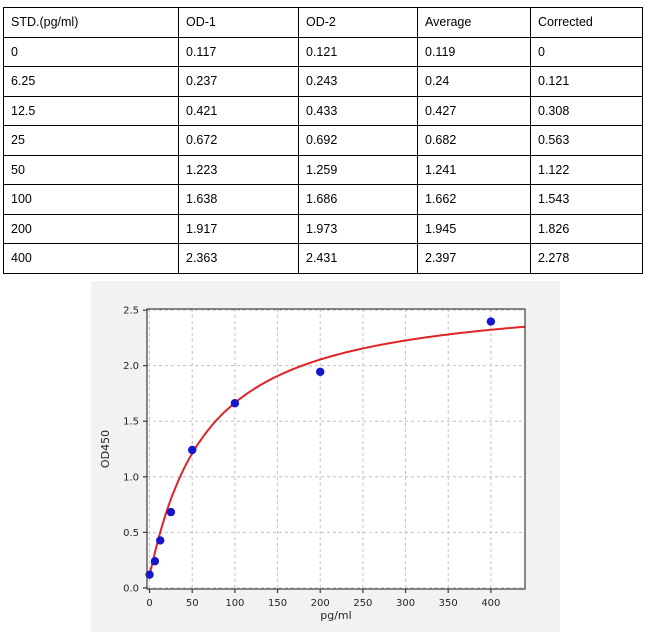  I want to click on table-cell: 0.237, so click(238, 81).